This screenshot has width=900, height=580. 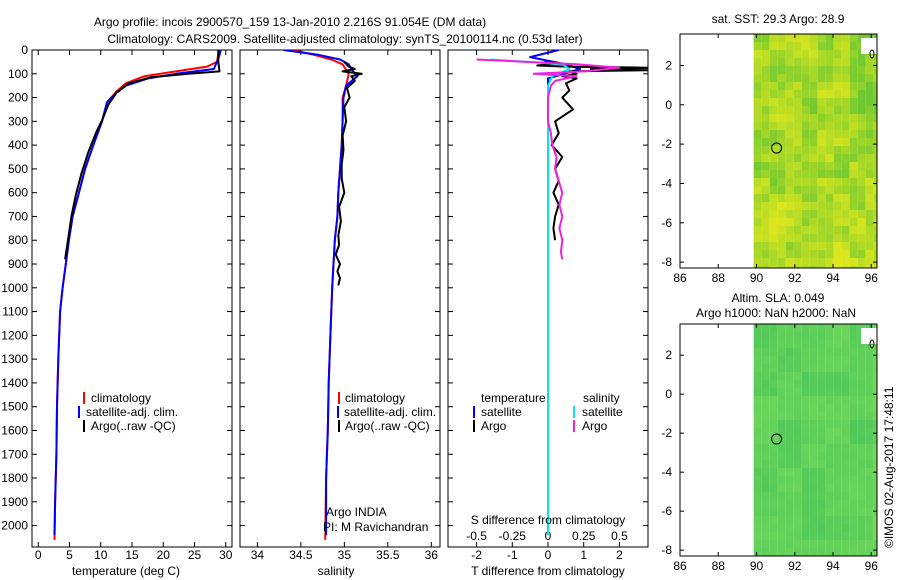 What do you see at coordinates (668, 355) in the screenshot?
I see `lat-tick-label: 2` at bounding box center [668, 355].